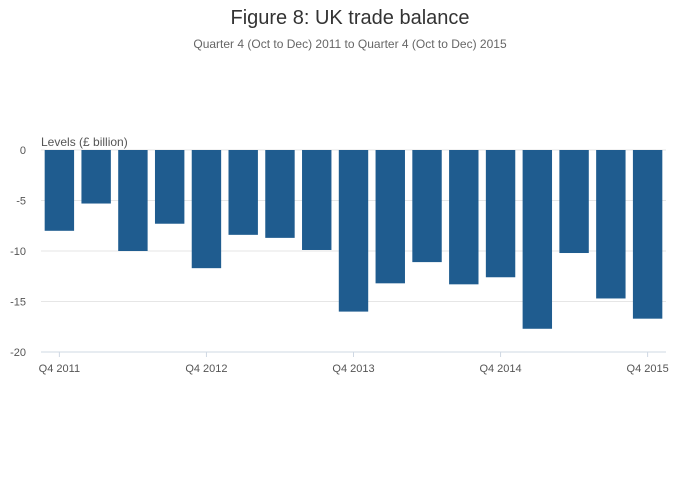  I want to click on x-tick-label: Q4 2015, so click(648, 369).